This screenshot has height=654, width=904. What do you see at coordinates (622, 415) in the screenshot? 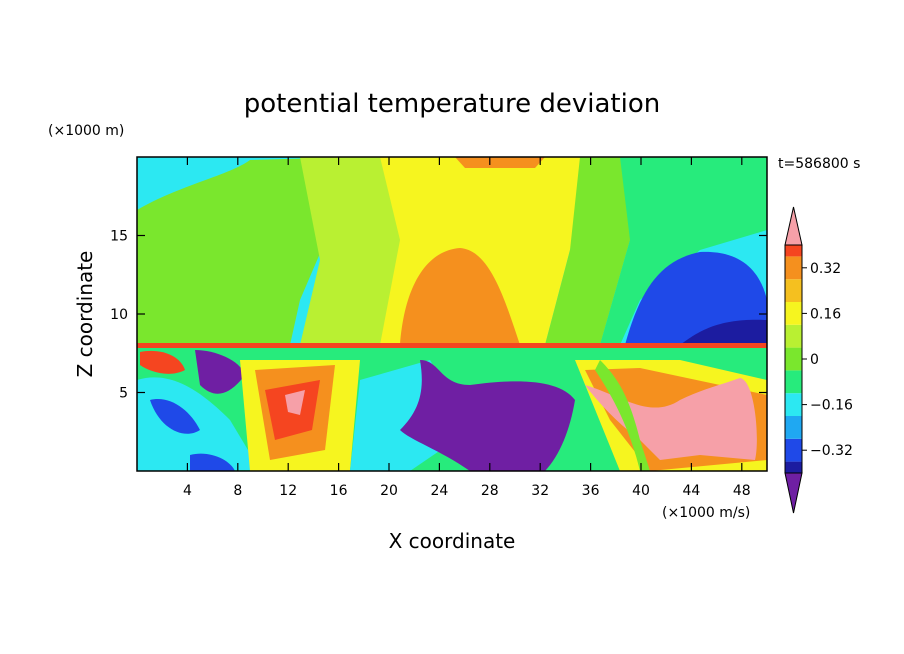
I see `lower-green-right-streak` at bounding box center [622, 415].